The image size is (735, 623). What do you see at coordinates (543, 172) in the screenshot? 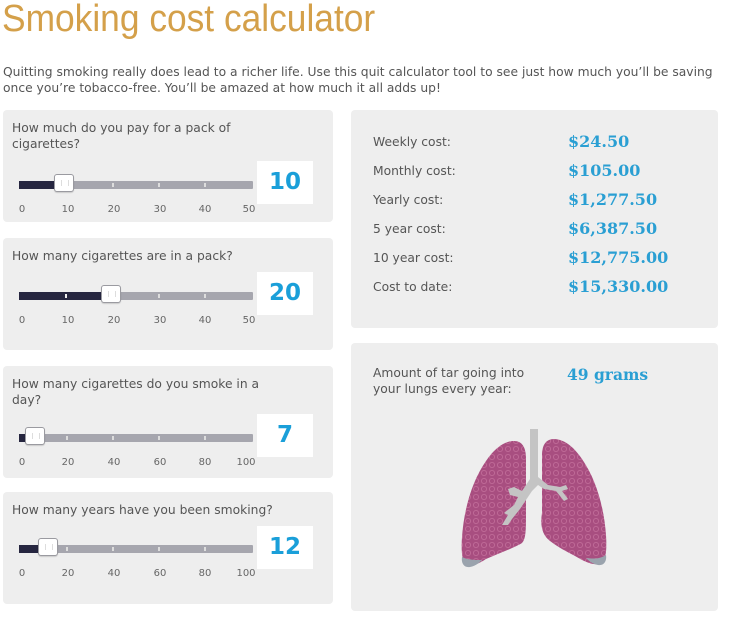
I see `result-monthly: Monthly cost: $105.00` at bounding box center [543, 172].